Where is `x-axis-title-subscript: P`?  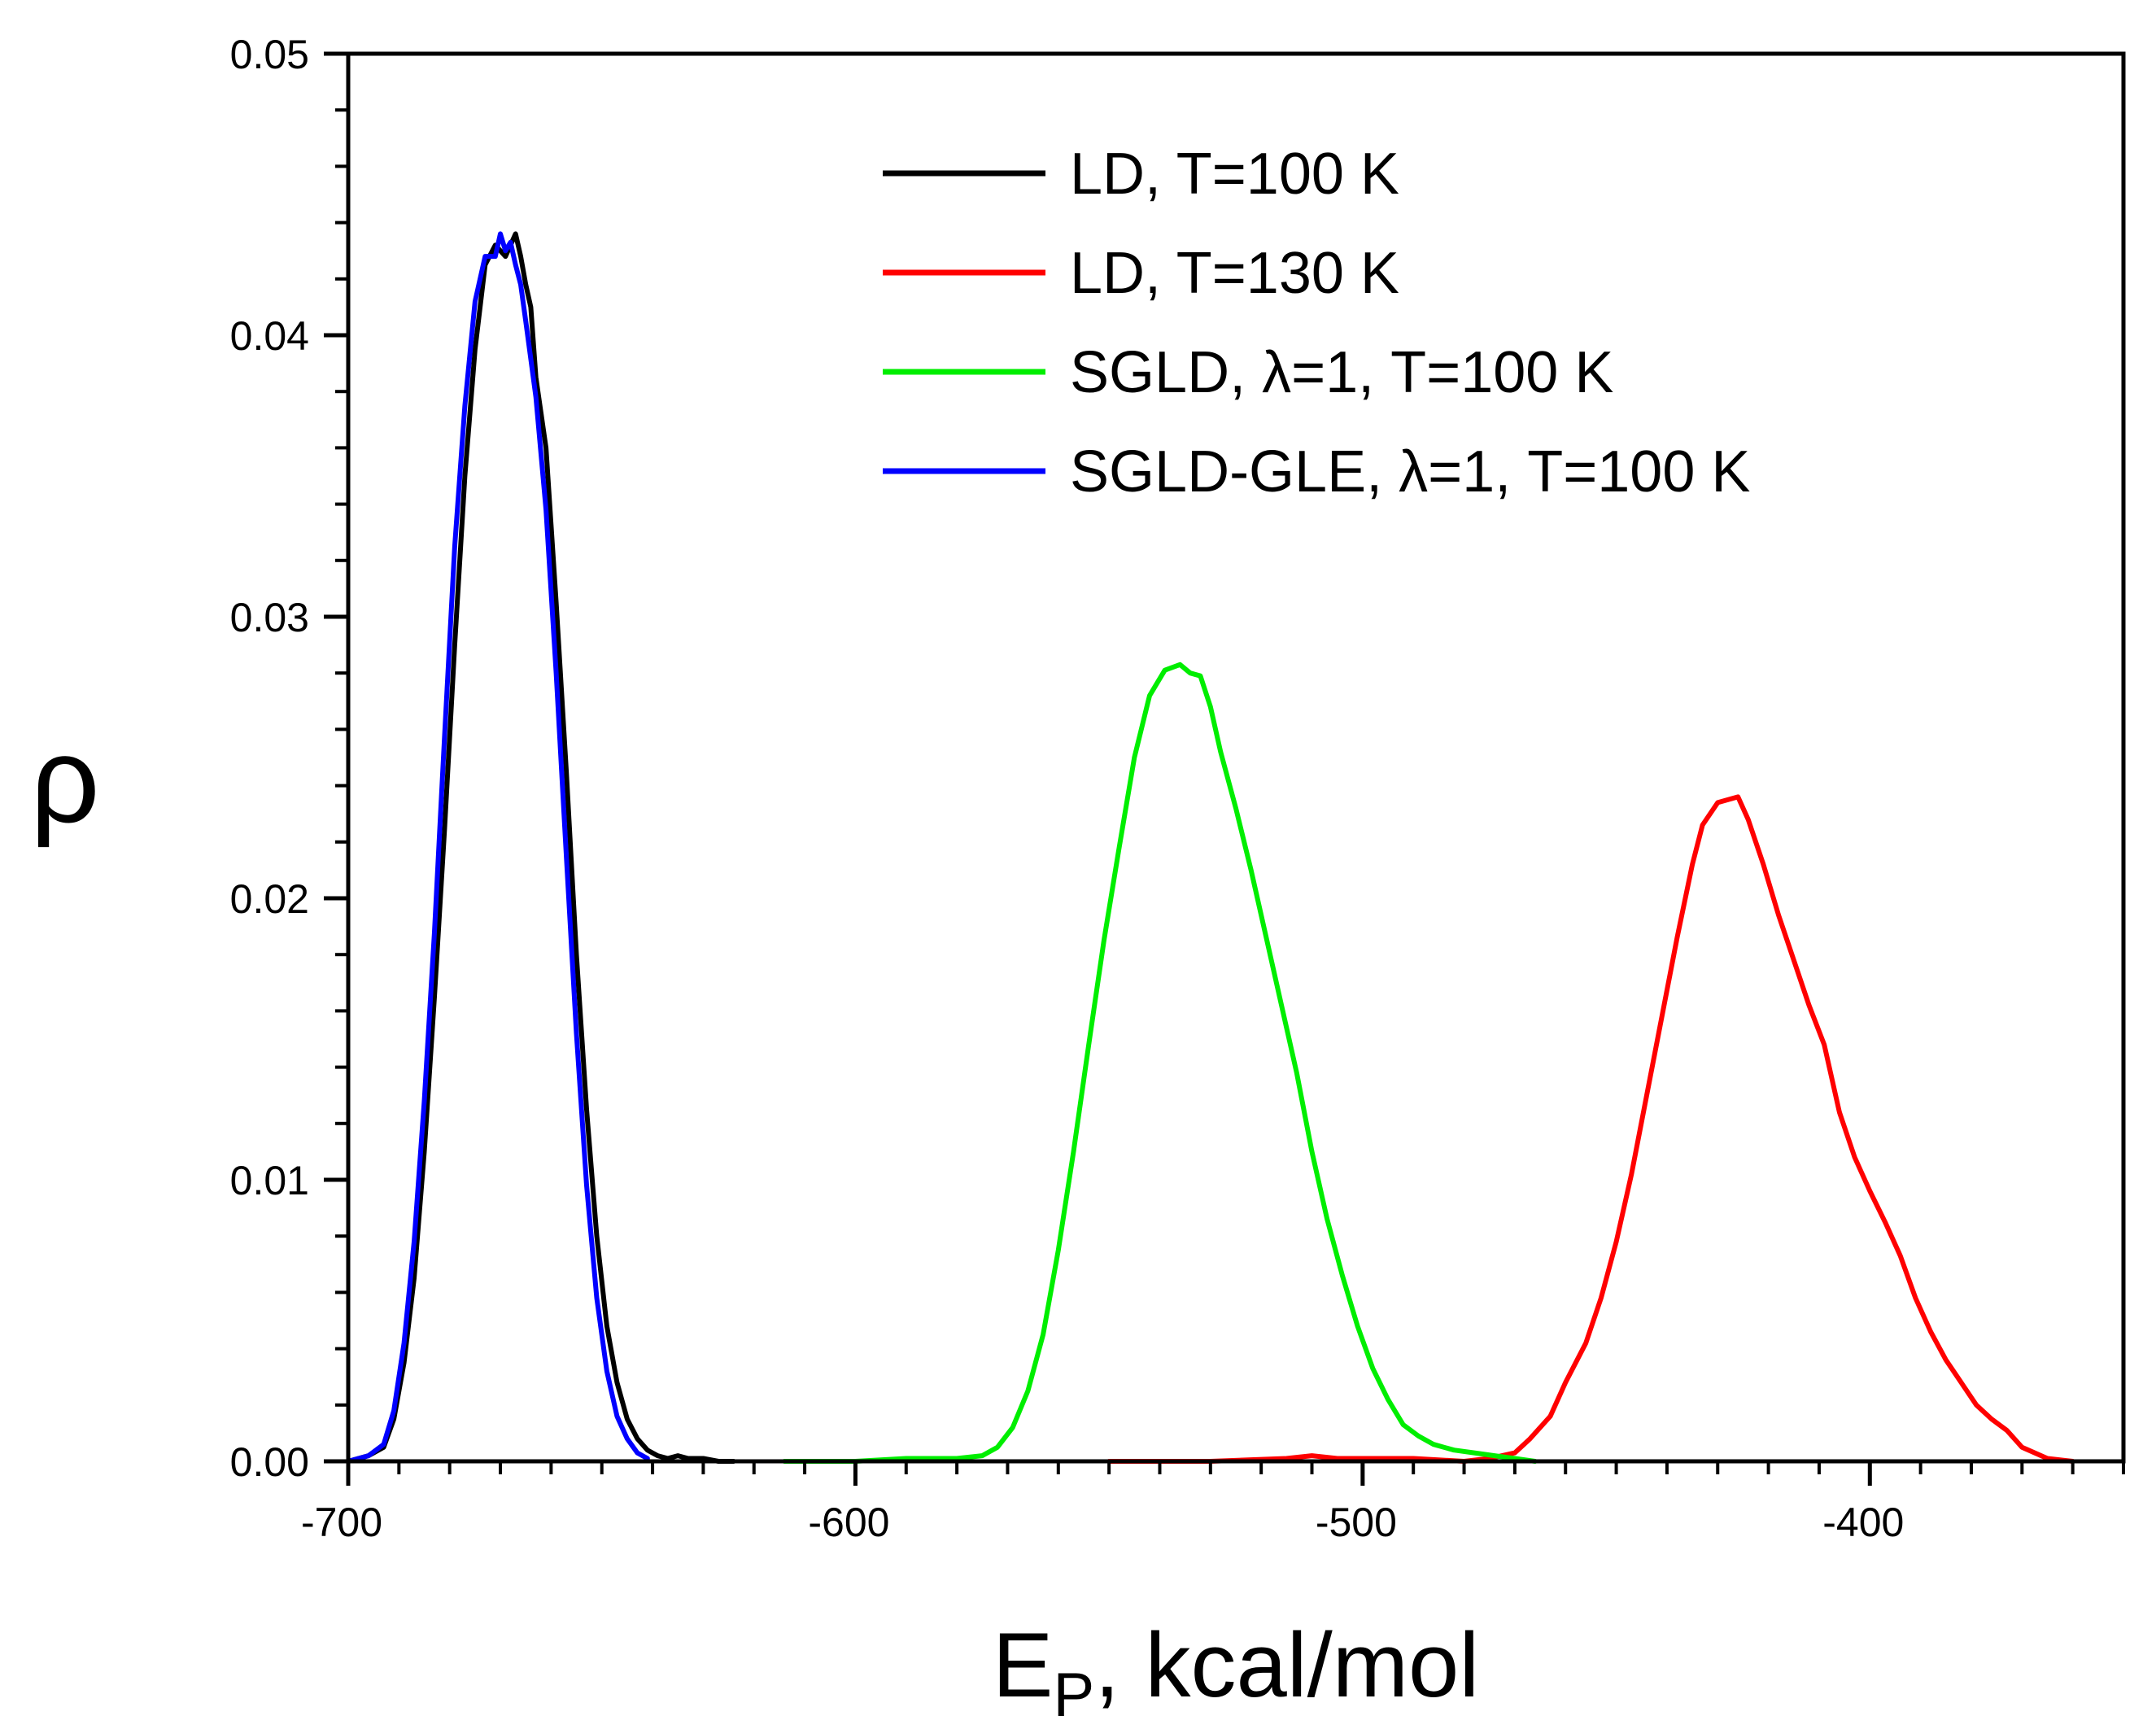
x-axis-title-subscript: P is located at coordinates (1074, 1695).